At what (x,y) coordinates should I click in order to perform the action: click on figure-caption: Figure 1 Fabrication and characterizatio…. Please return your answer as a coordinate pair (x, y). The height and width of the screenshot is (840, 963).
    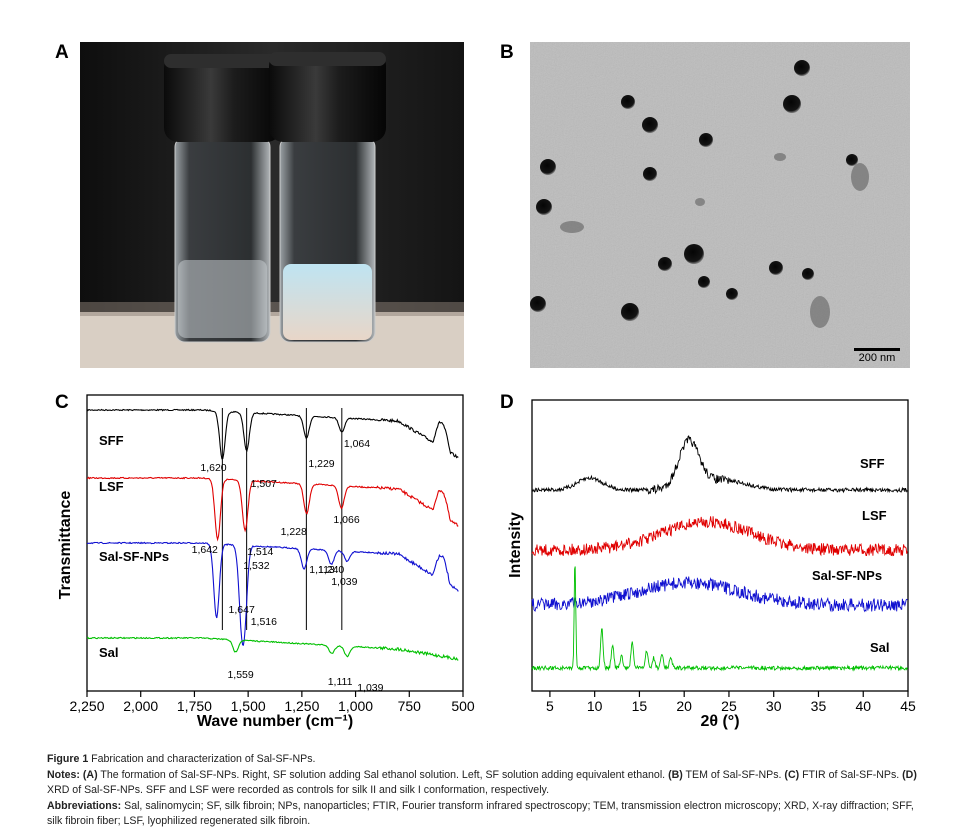
    Looking at the image, I should click on (482, 791).